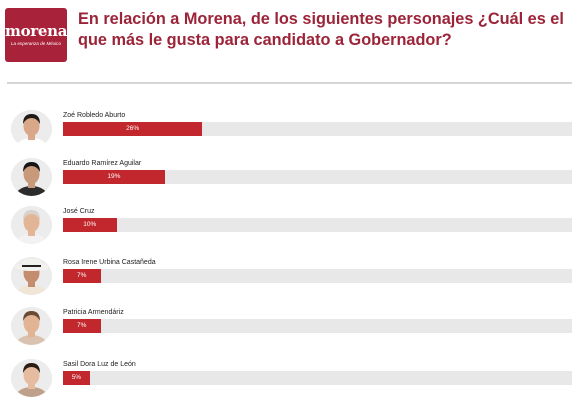 The width and height of the screenshot is (574, 407). What do you see at coordinates (79, 211) in the screenshot?
I see `candidate-name: José Cruz` at bounding box center [79, 211].